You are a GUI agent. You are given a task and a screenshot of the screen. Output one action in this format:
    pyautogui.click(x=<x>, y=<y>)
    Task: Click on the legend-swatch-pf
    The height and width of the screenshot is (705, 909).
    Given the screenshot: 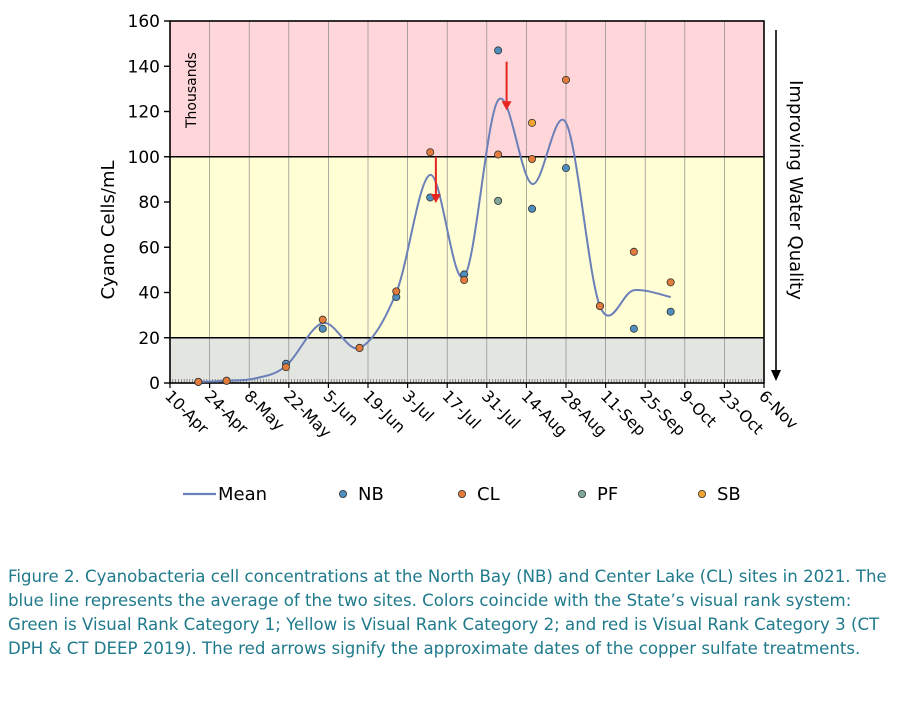 What is the action you would take?
    pyautogui.click(x=582, y=493)
    